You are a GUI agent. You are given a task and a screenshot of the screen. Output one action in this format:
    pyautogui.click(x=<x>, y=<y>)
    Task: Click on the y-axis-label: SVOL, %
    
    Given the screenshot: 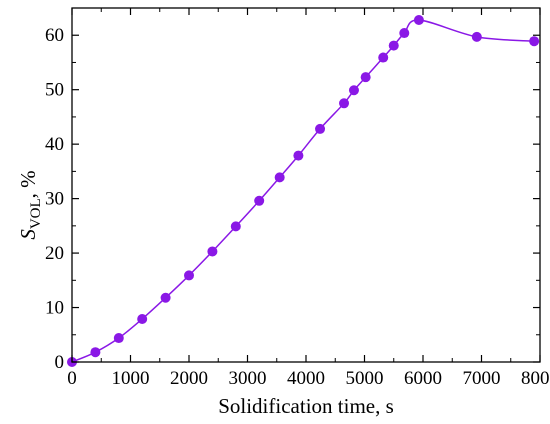 What is the action you would take?
    pyautogui.click(x=30, y=204)
    